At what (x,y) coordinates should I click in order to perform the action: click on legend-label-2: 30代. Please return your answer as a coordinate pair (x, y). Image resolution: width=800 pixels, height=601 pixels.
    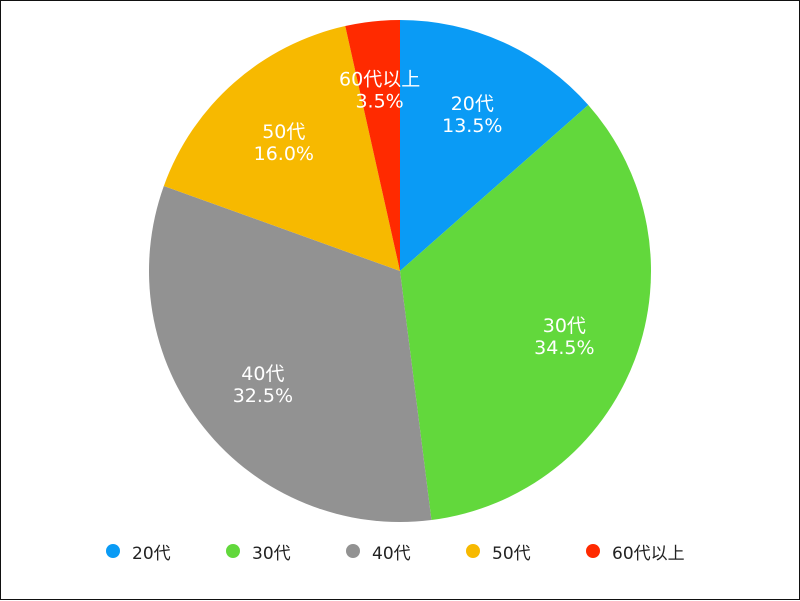
    Looking at the image, I should click on (271, 553).